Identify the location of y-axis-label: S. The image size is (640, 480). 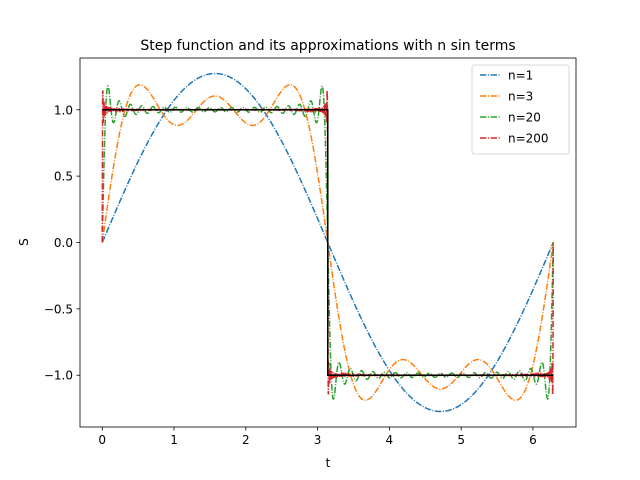
(24, 242).